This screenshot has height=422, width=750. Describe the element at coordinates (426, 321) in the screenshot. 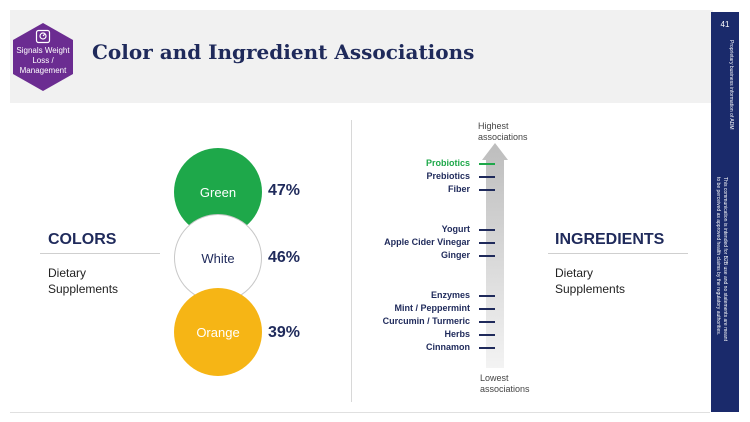

I see `ingredient-label: Curcumin / Turmeric` at that location.